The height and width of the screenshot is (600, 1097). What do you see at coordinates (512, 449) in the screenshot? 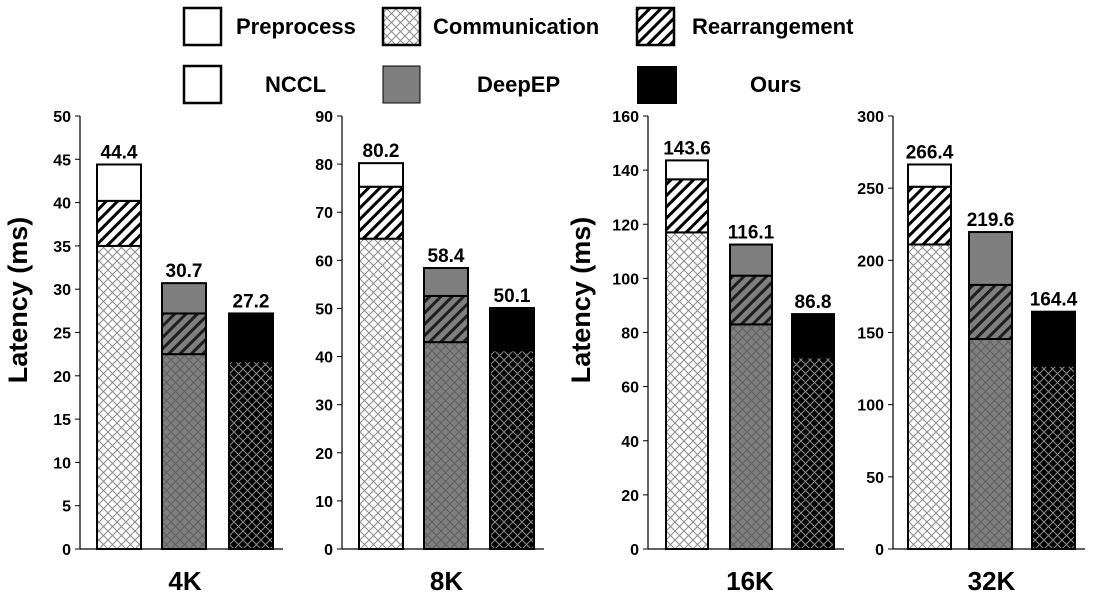
I see `bar-8k-ours-communication` at bounding box center [512, 449].